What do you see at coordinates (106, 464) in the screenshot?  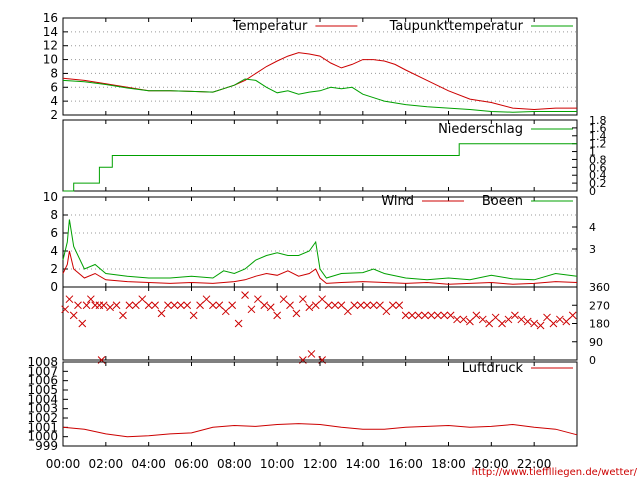 I see `x-tick-label: 02:00` at bounding box center [106, 464].